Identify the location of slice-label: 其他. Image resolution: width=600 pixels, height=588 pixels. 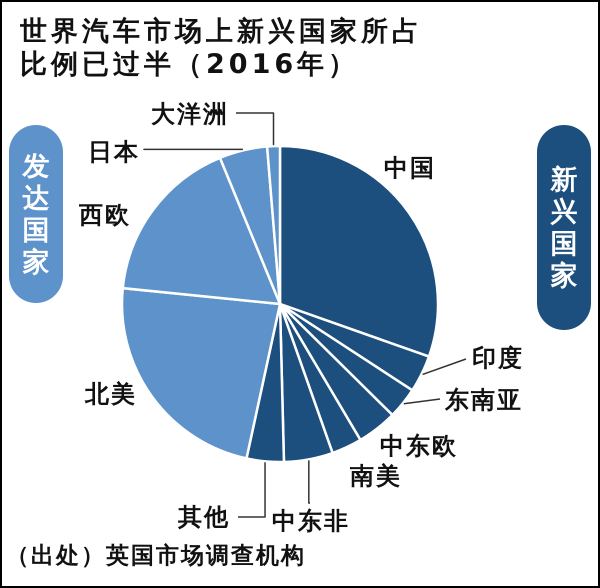
(203, 517).